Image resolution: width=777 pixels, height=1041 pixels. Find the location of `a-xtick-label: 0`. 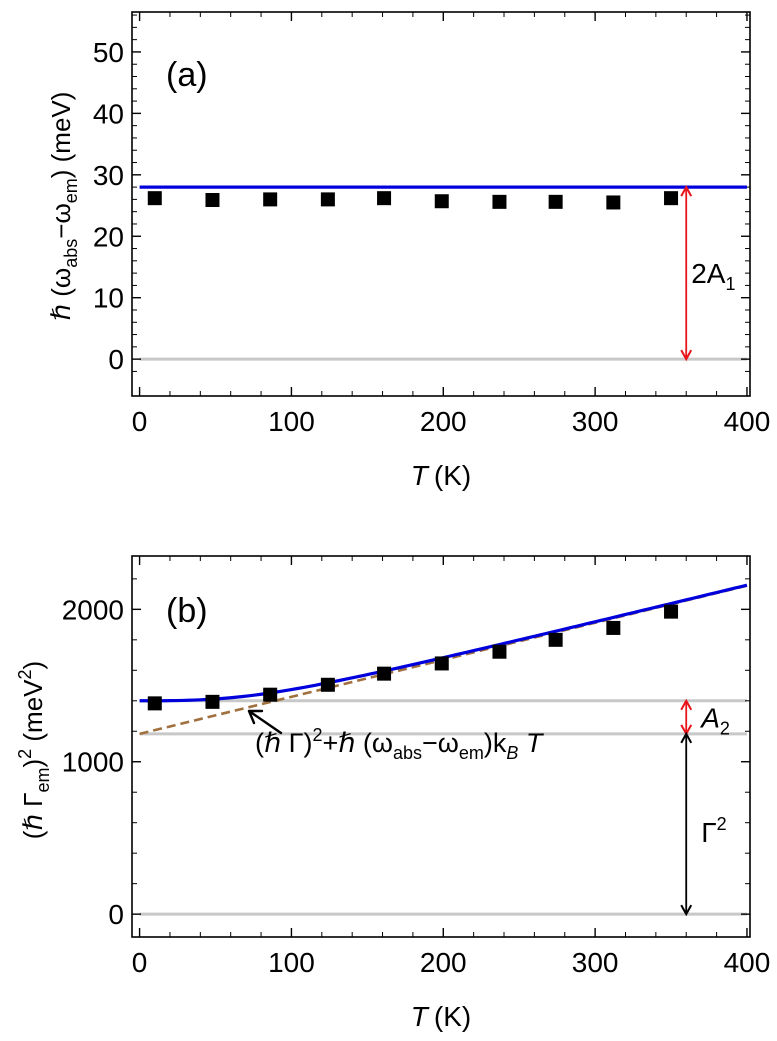

a-xtick-label: 0 is located at coordinates (140, 421).